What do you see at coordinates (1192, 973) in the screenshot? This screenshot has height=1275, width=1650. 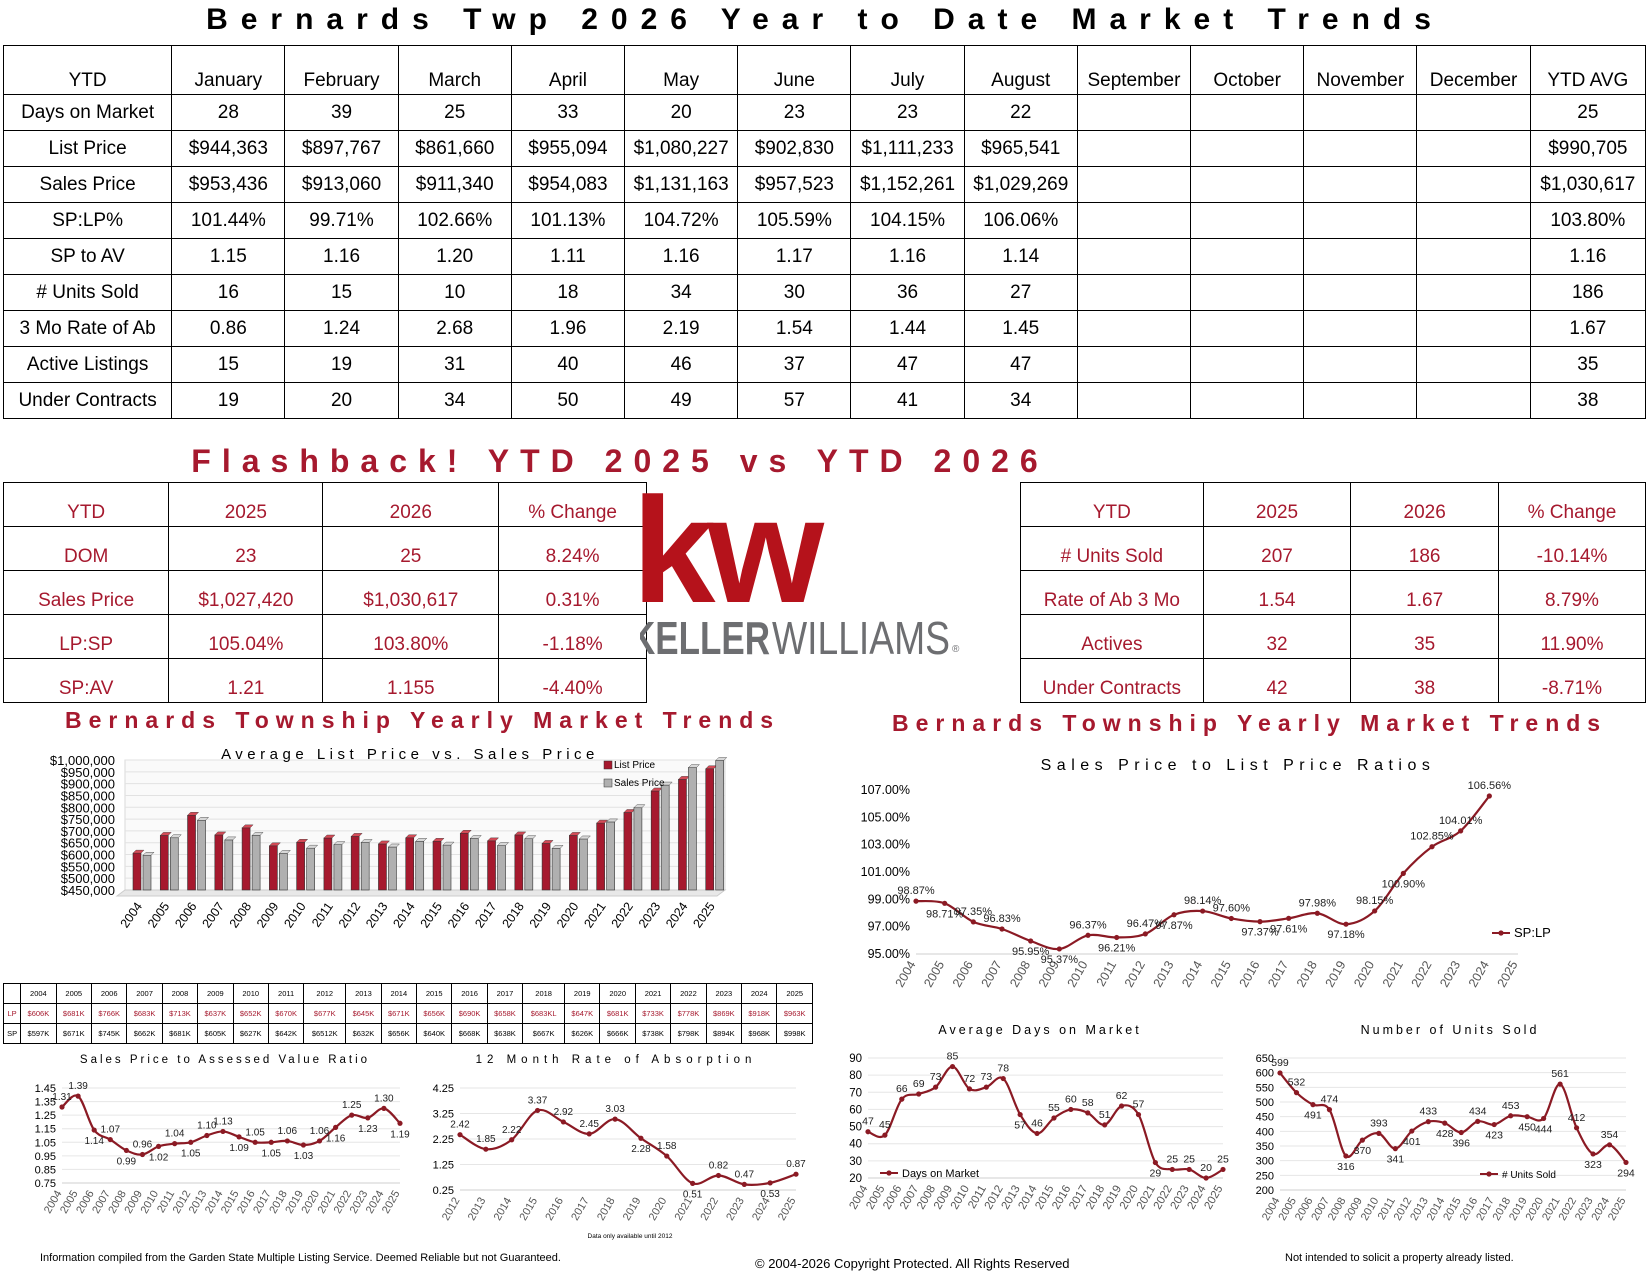 I see `x-tick-label: 2014` at bounding box center [1192, 973].